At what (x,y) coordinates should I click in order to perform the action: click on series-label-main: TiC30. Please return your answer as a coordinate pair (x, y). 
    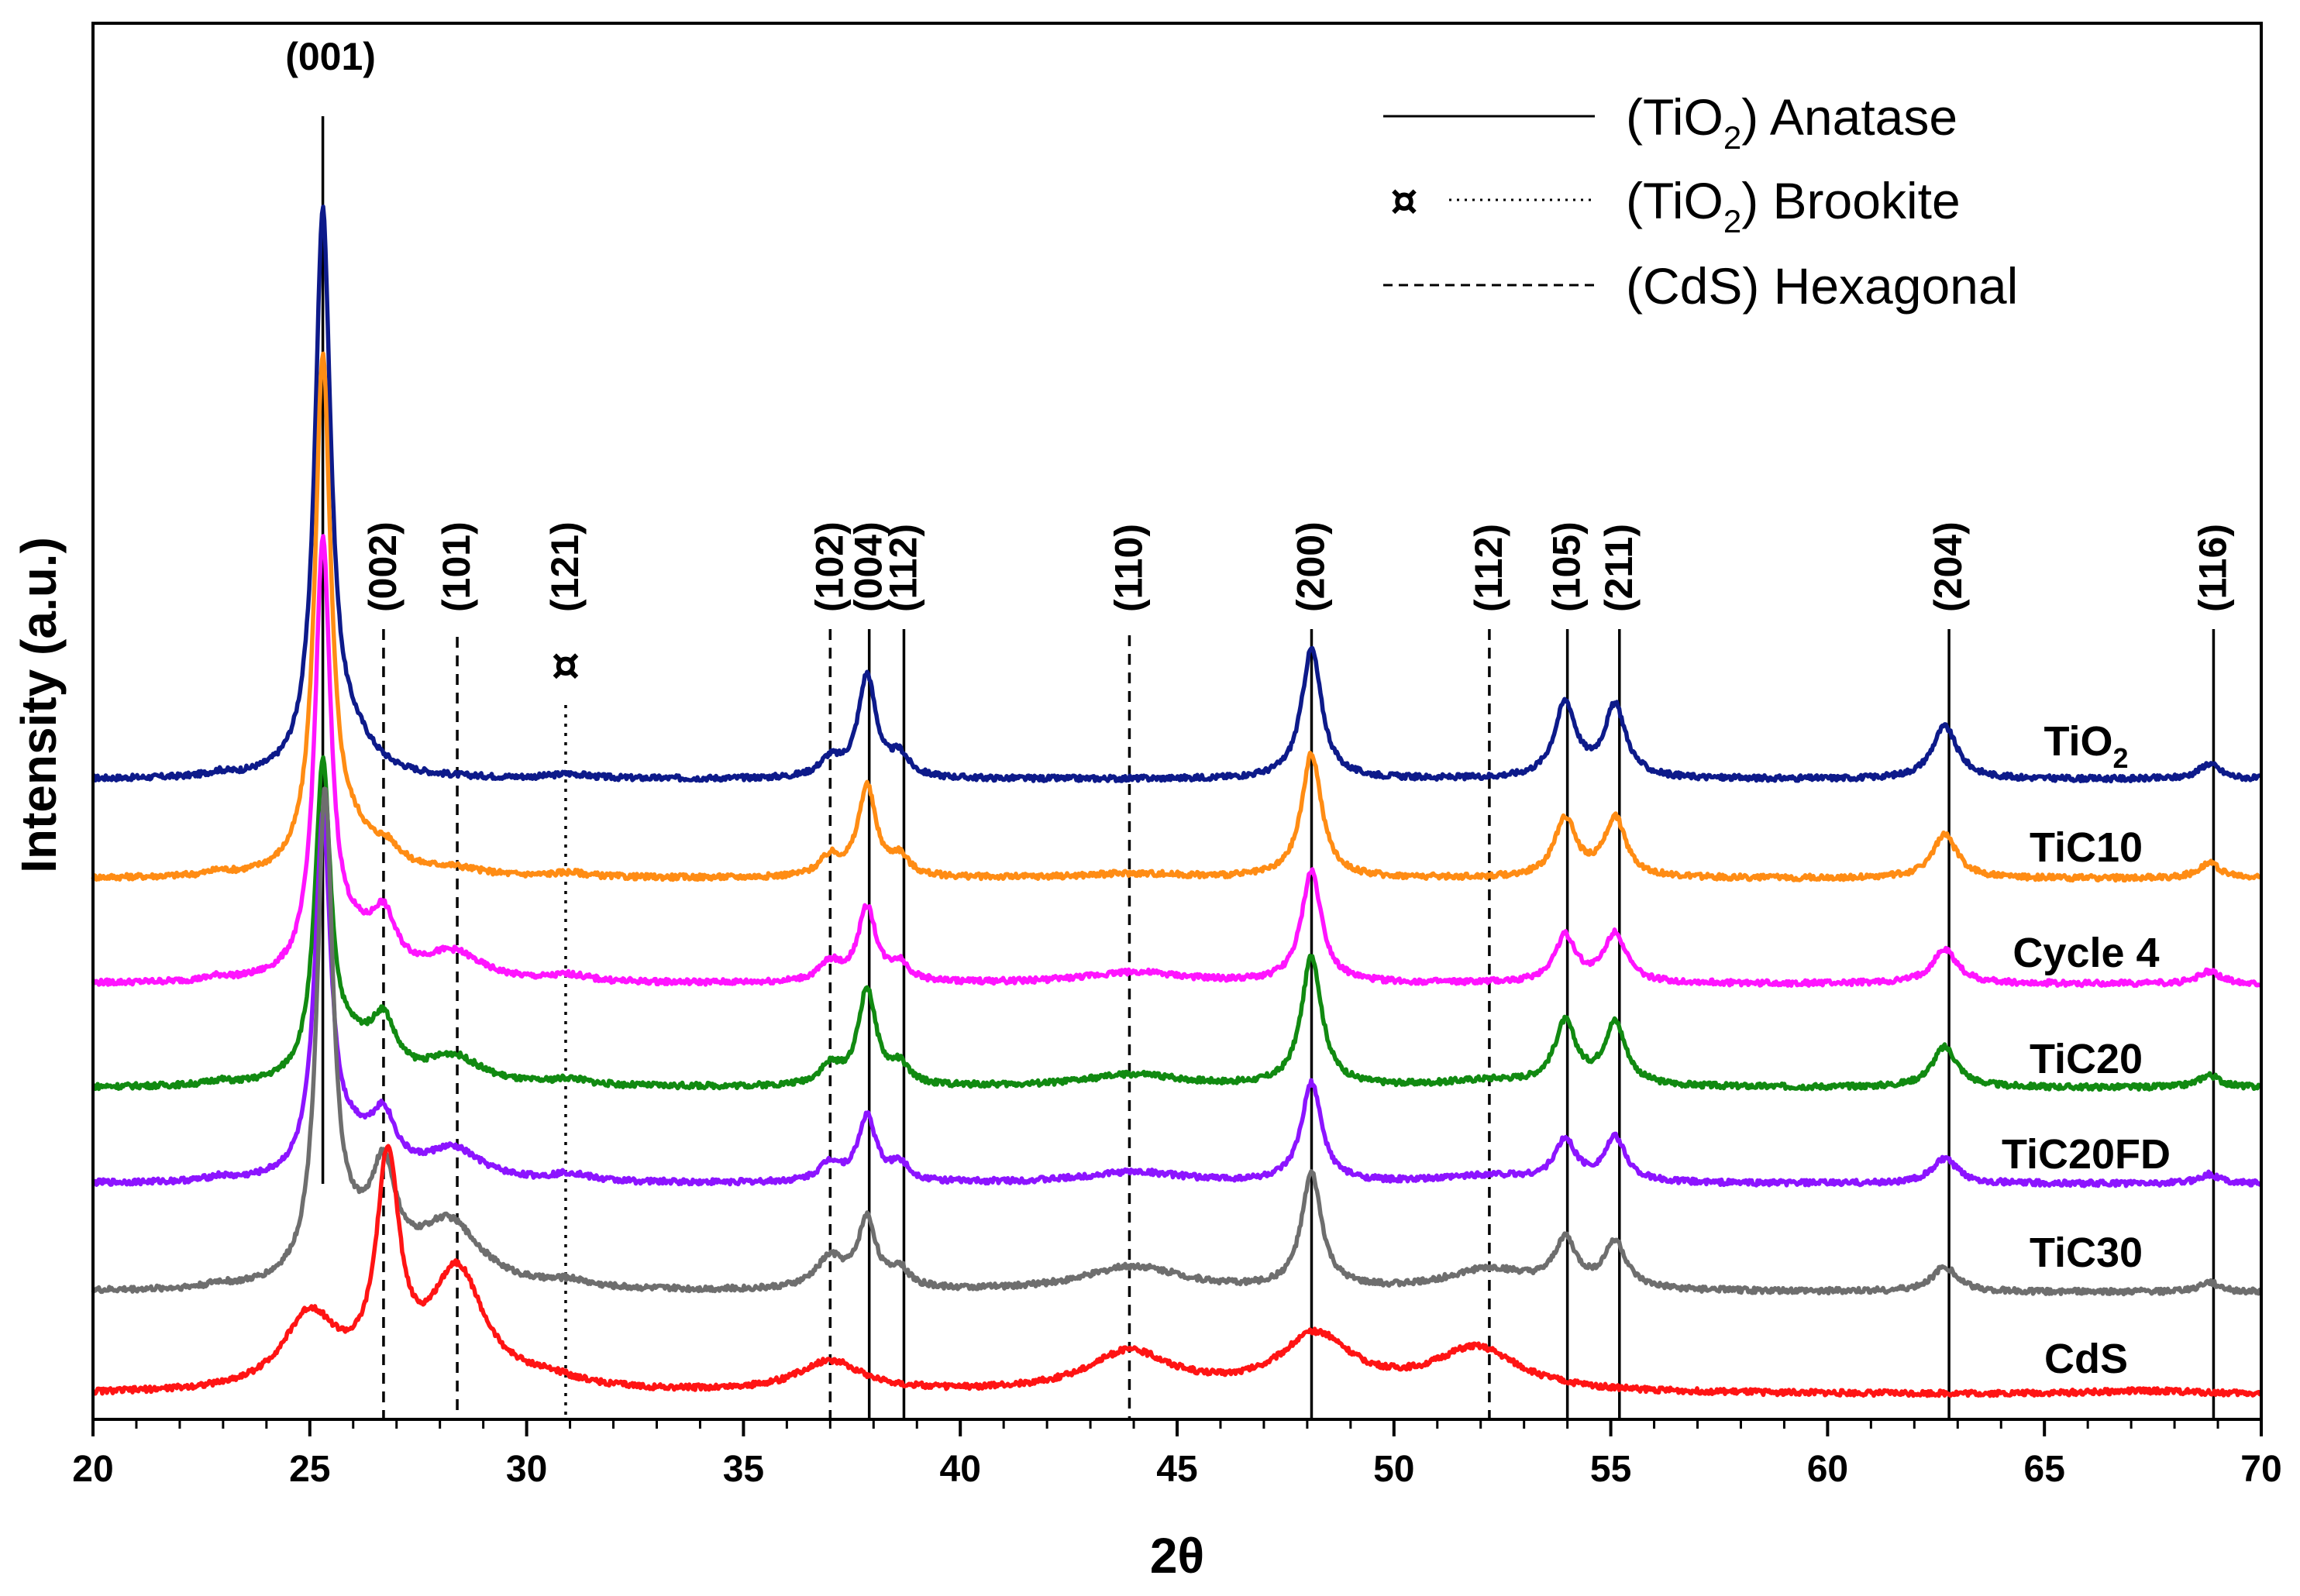
    Looking at the image, I should click on (2086, 1253).